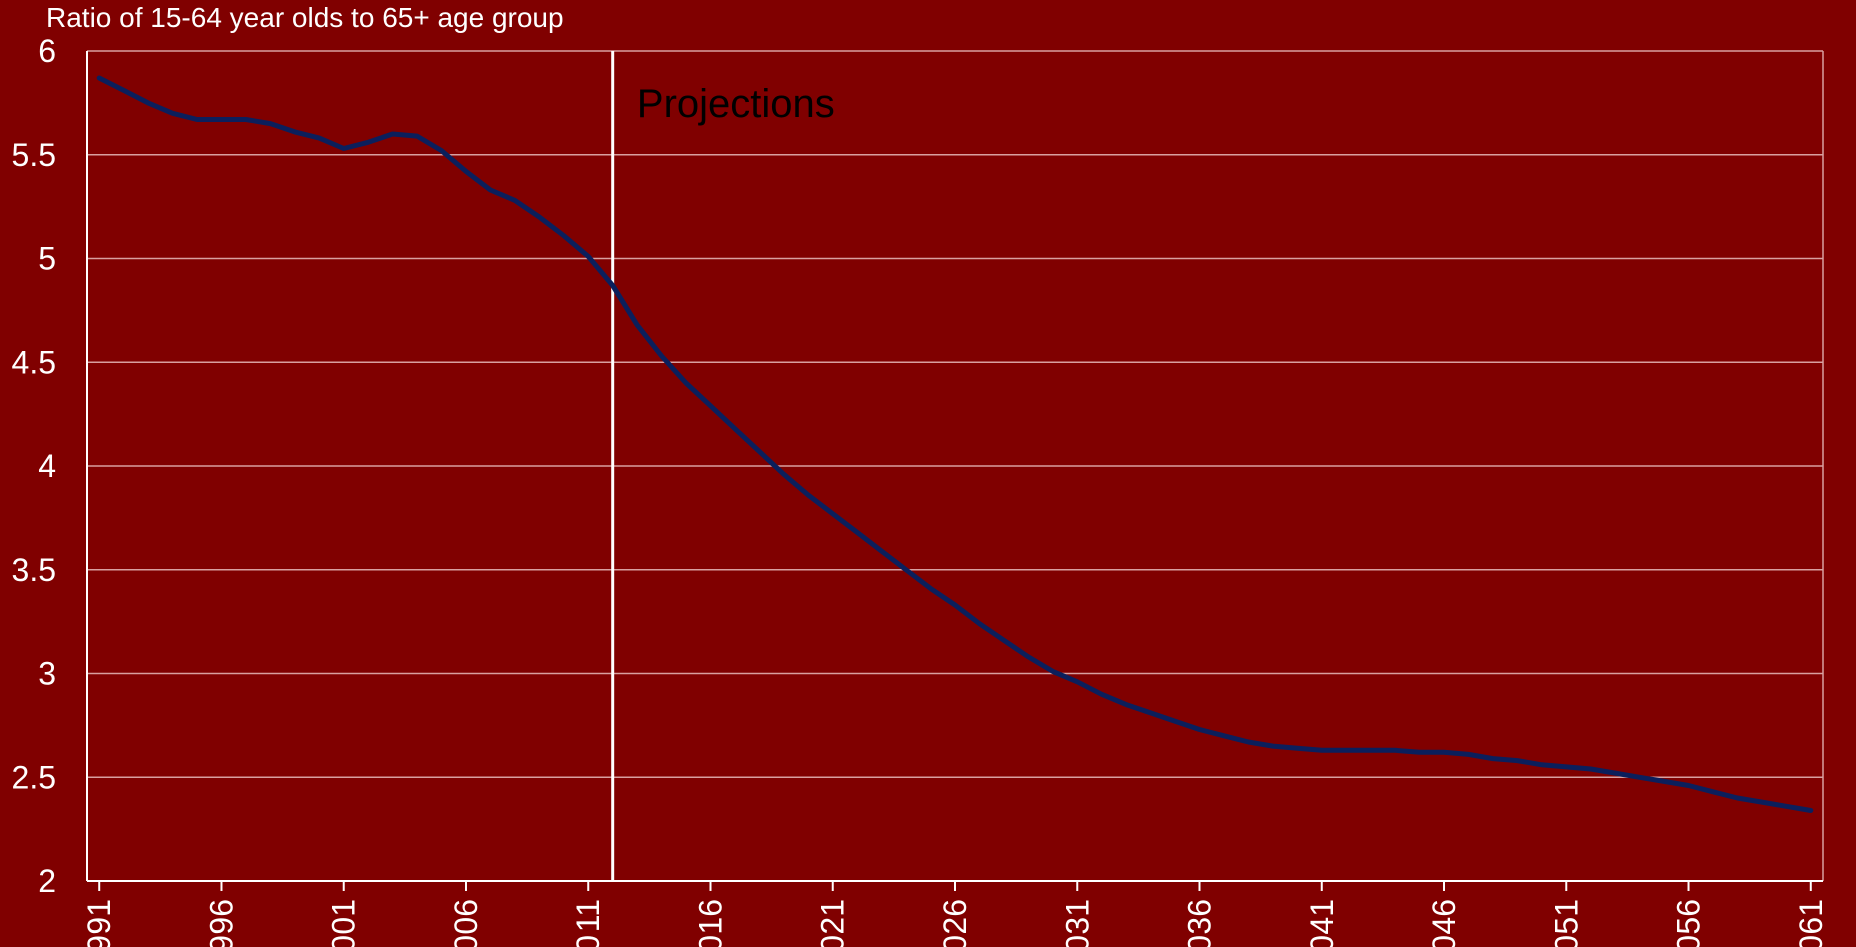 The width and height of the screenshot is (1856, 947). I want to click on x-tick-label: 2061, so click(1811, 923).